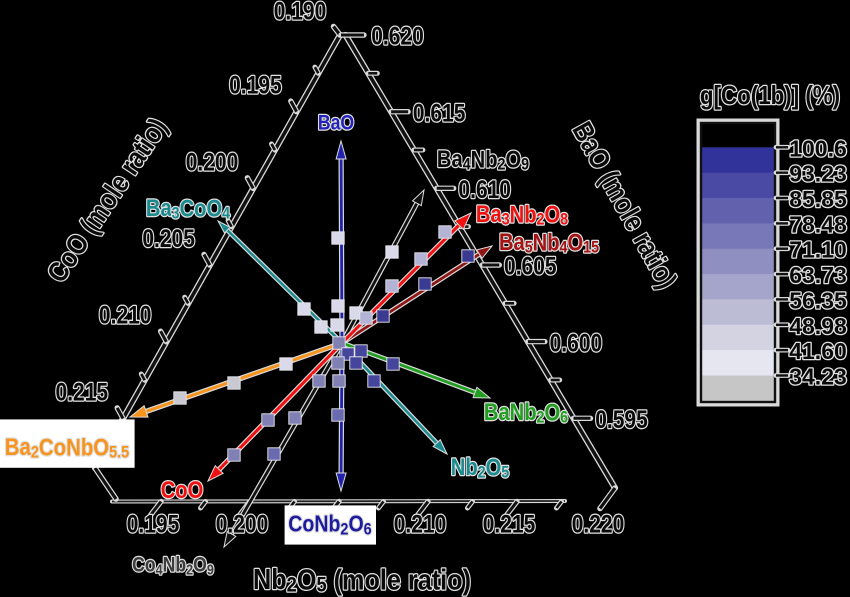  I want to click on svg-text: 0.205, so click(168, 238).